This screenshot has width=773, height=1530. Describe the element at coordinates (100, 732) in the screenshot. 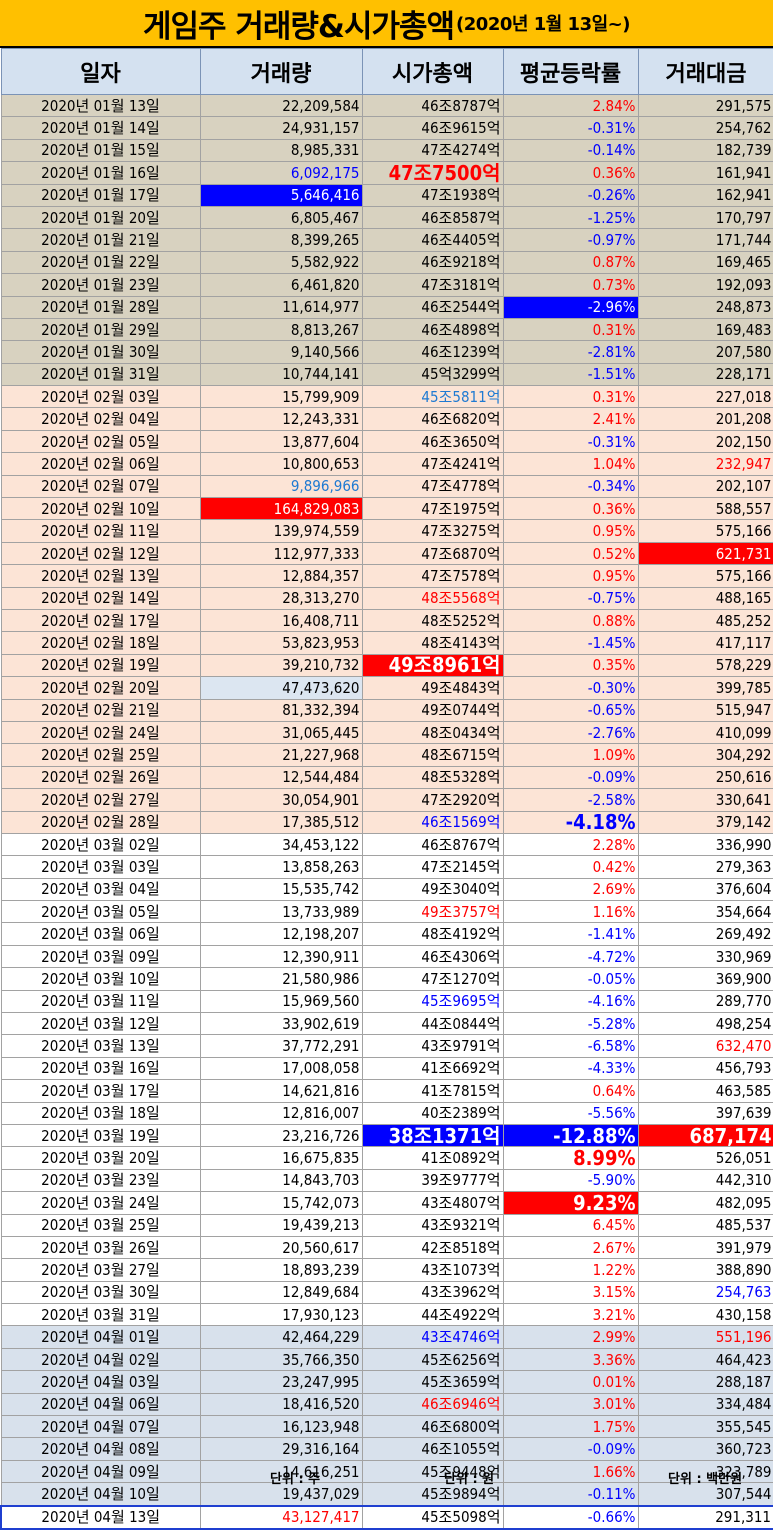

I see `date-cell: 2020년 02월 24일` at that location.